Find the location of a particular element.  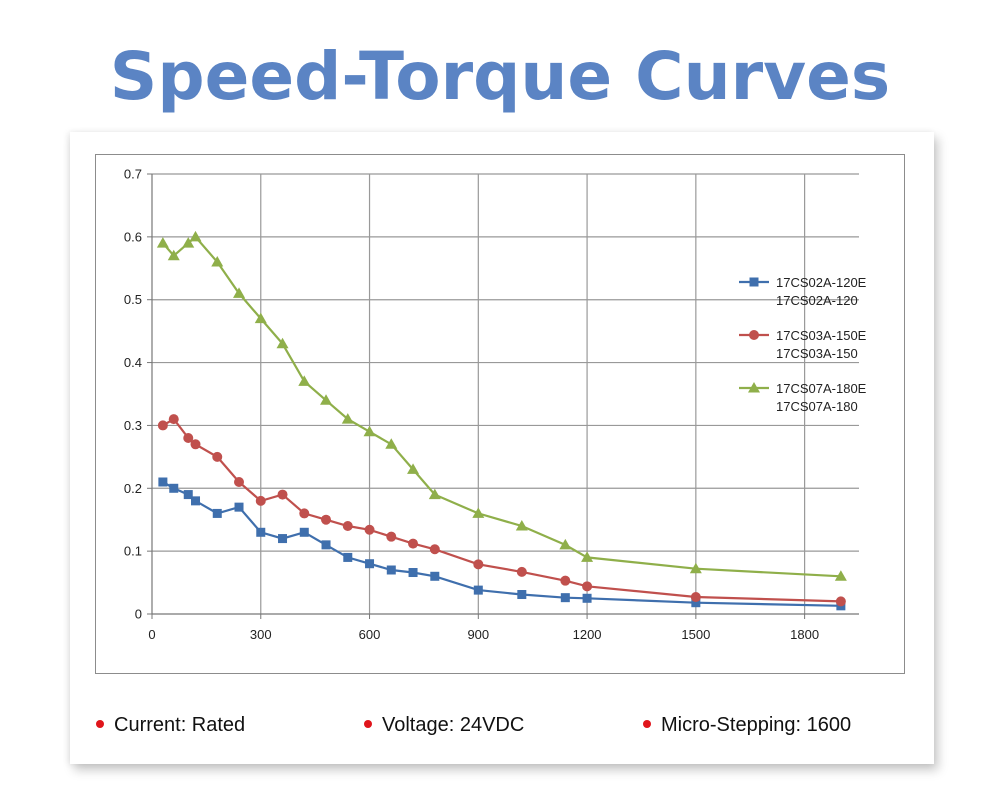

note-voltage-text: Voltage: 24VDC is located at coordinates (453, 725).